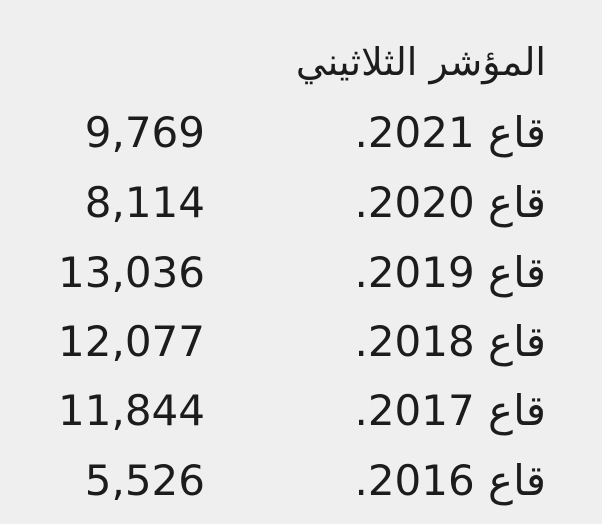  I want to click on table-row: قاع 2017. 11,844, so click(301, 416).